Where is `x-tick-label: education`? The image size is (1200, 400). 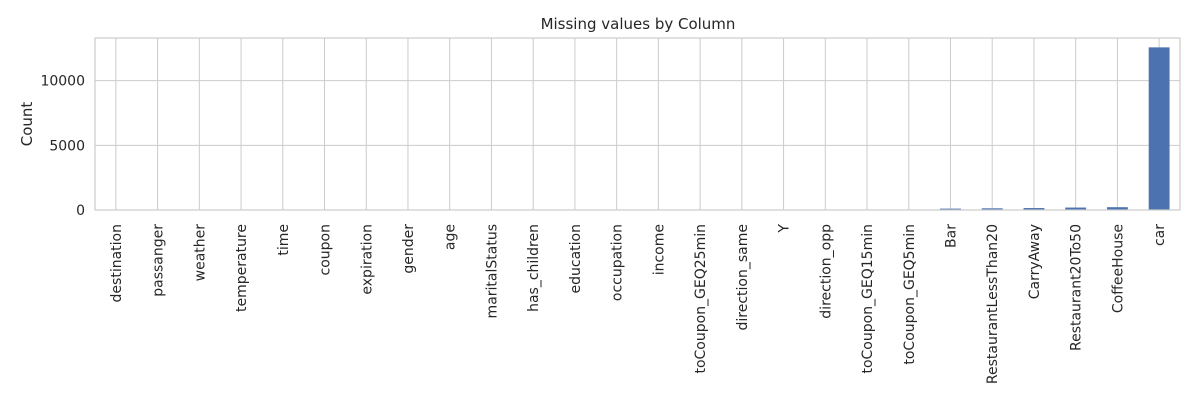
x-tick-label: education is located at coordinates (576, 258).